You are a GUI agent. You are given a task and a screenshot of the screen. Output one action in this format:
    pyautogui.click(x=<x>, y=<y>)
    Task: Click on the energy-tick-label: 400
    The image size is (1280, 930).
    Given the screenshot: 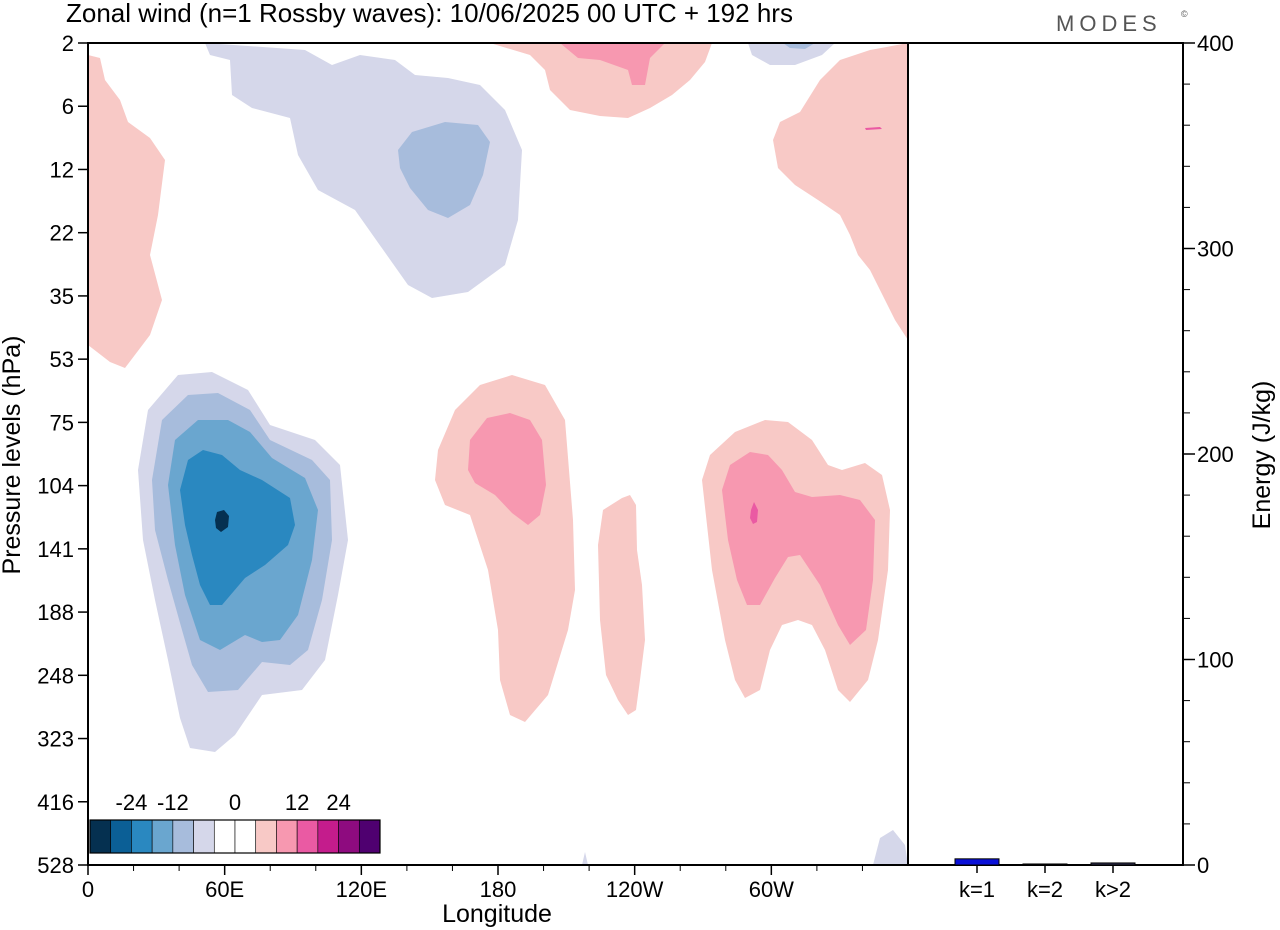 What is the action you would take?
    pyautogui.click(x=1215, y=43)
    